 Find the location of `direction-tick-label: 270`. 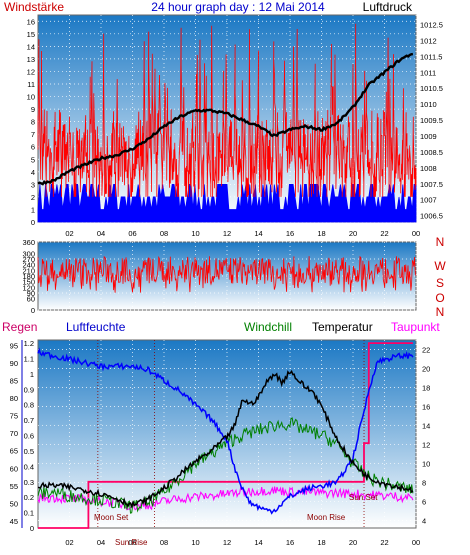

direction-tick-label: 270 is located at coordinates (28, 259).